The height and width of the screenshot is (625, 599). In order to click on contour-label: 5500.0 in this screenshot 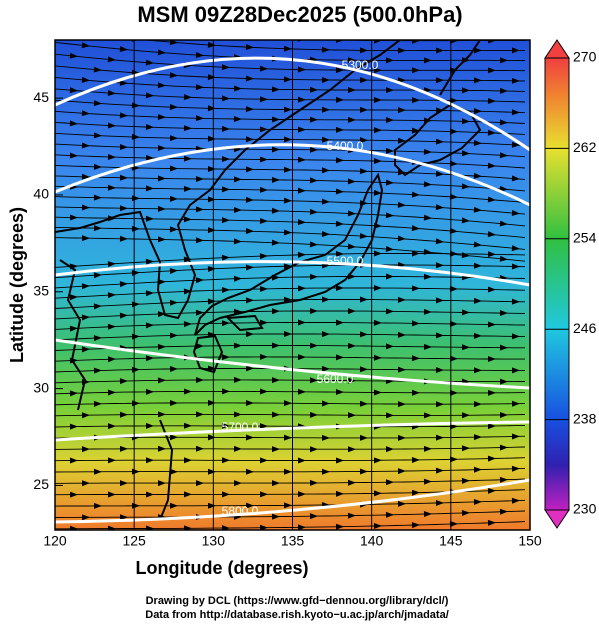, I will do `click(345, 261)`.